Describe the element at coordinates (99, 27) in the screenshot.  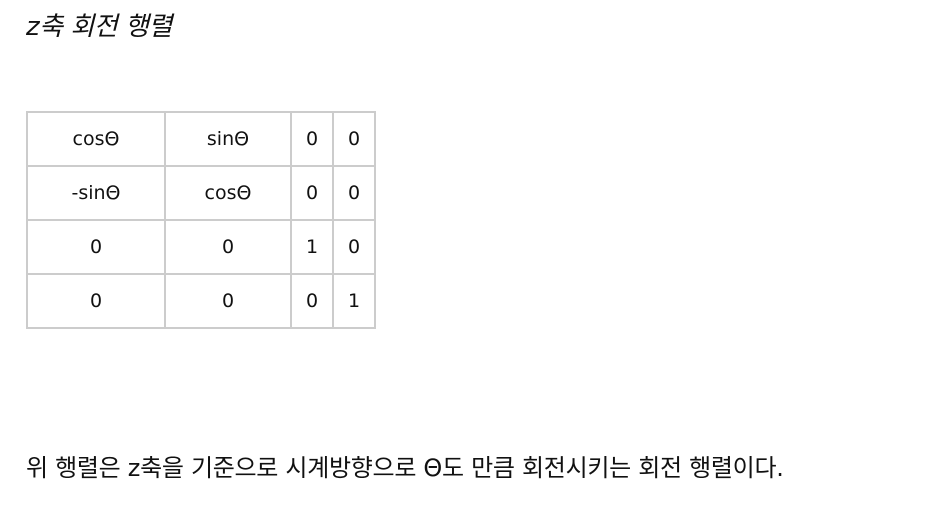
I see `section-heading: z축 회전 행렬` at that location.